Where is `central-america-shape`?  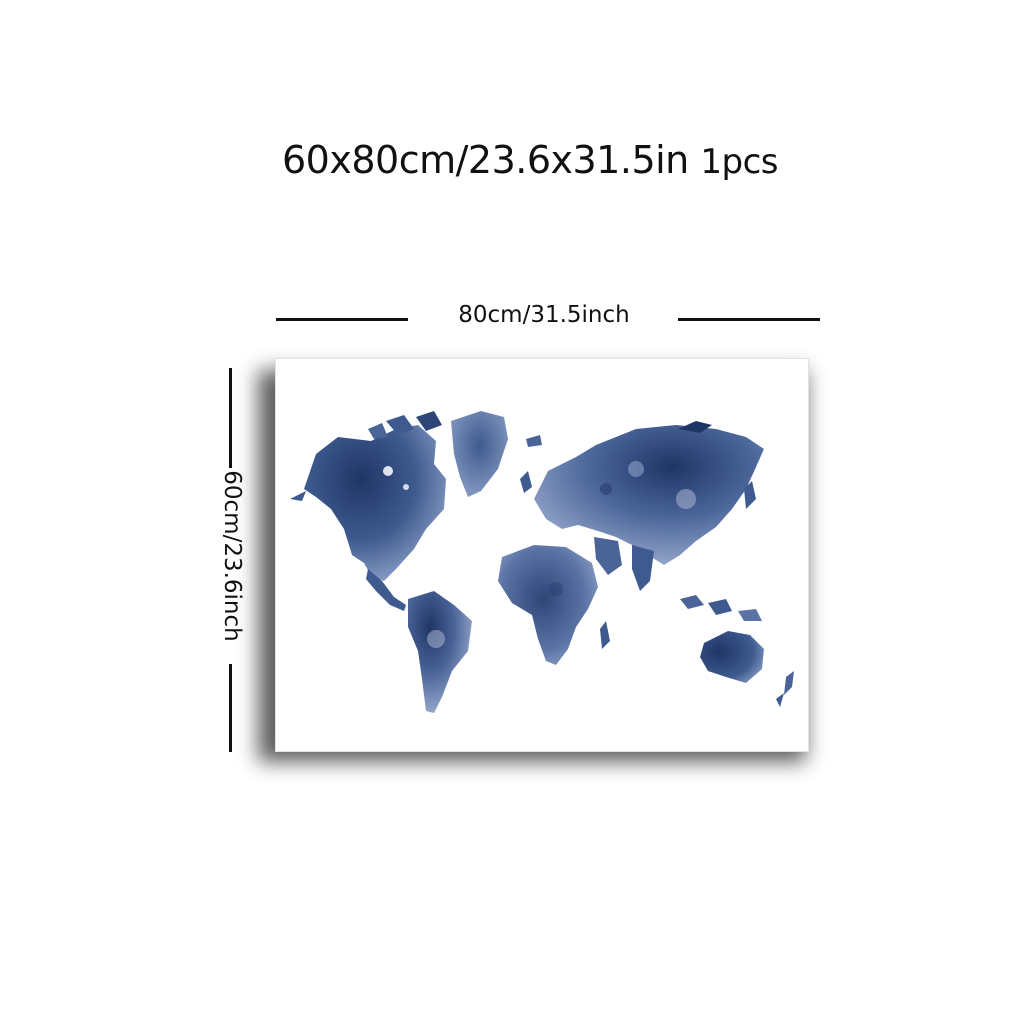 central-america-shape is located at coordinates (386, 590).